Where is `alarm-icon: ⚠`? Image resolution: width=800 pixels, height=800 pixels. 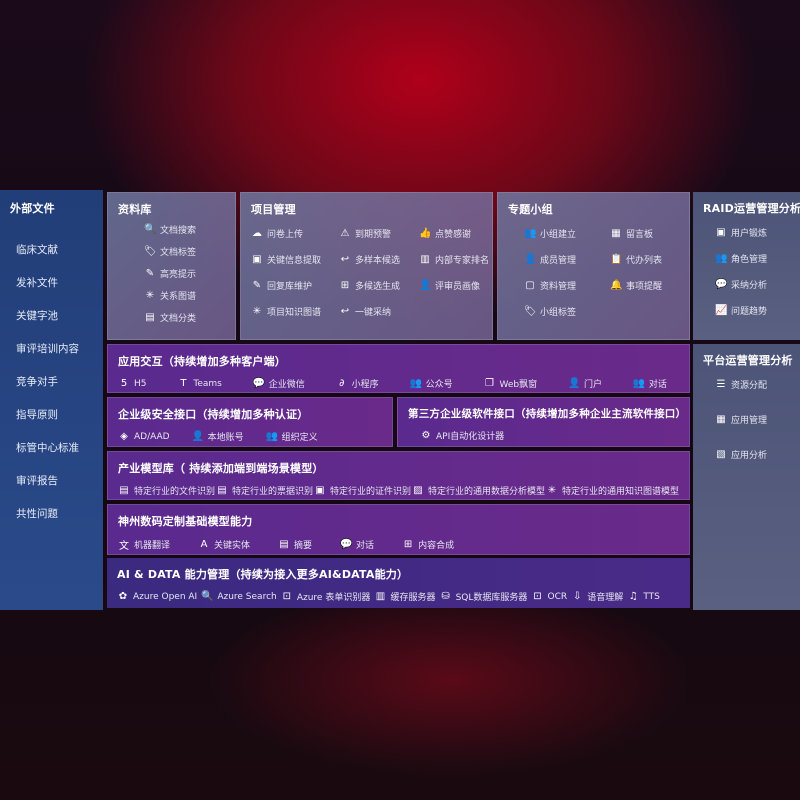 alarm-icon: ⚠ is located at coordinates (345, 233).